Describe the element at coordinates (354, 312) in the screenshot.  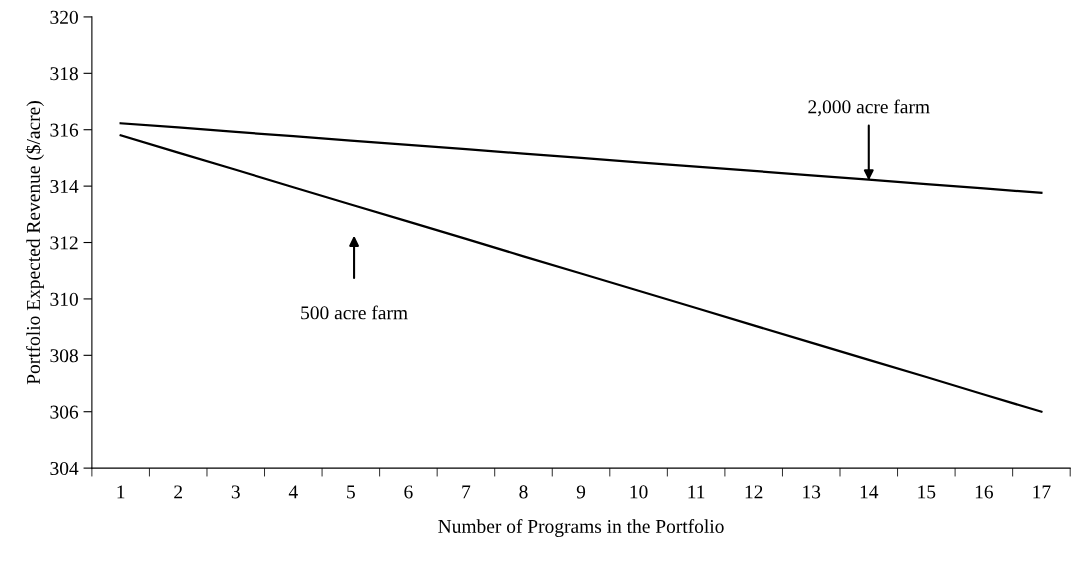
I see `annotation: 500 acre farm` at that location.